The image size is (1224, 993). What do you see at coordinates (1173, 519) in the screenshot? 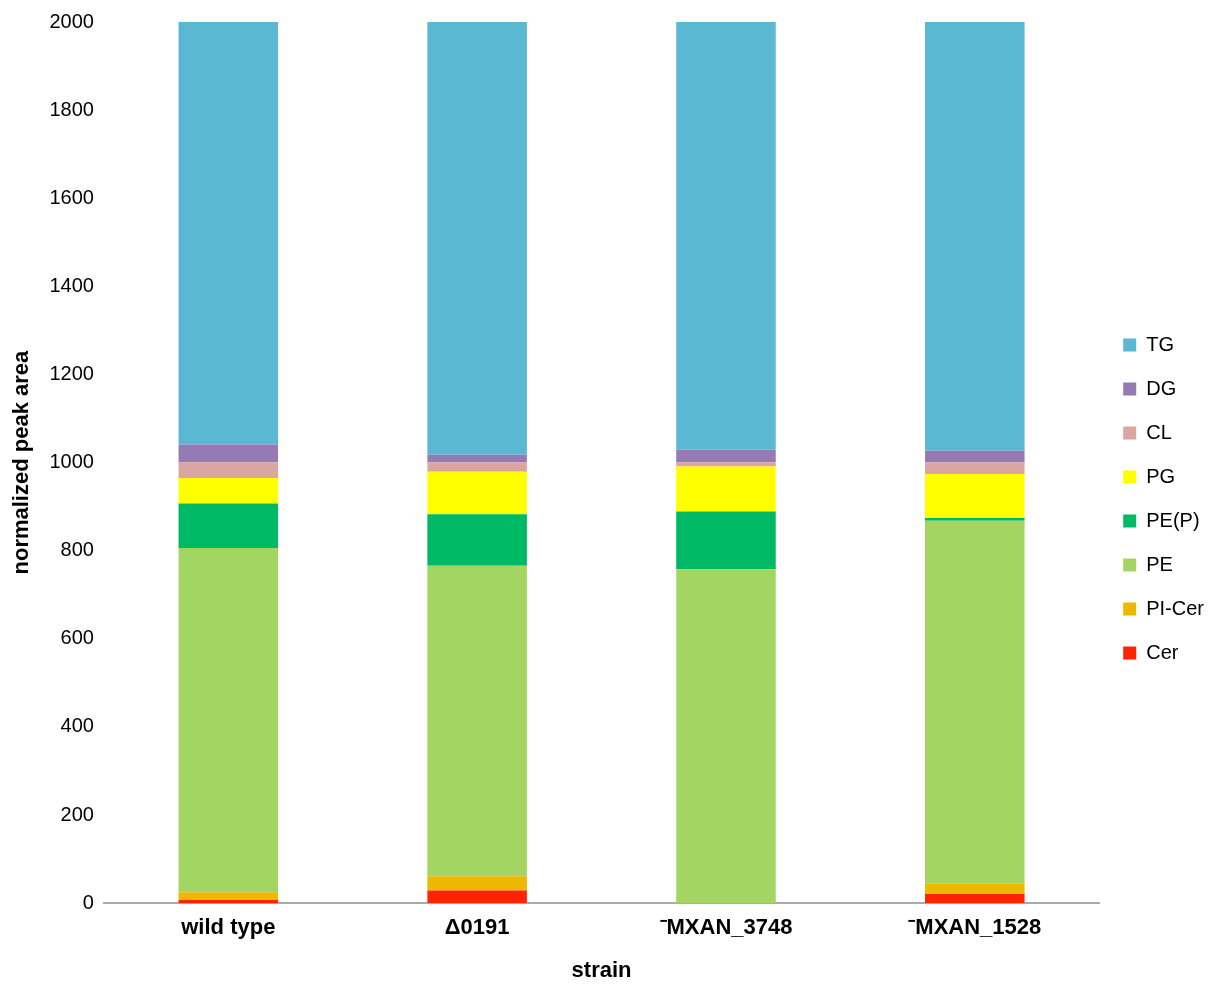
I see `legend-label: PE(P)` at bounding box center [1173, 519].